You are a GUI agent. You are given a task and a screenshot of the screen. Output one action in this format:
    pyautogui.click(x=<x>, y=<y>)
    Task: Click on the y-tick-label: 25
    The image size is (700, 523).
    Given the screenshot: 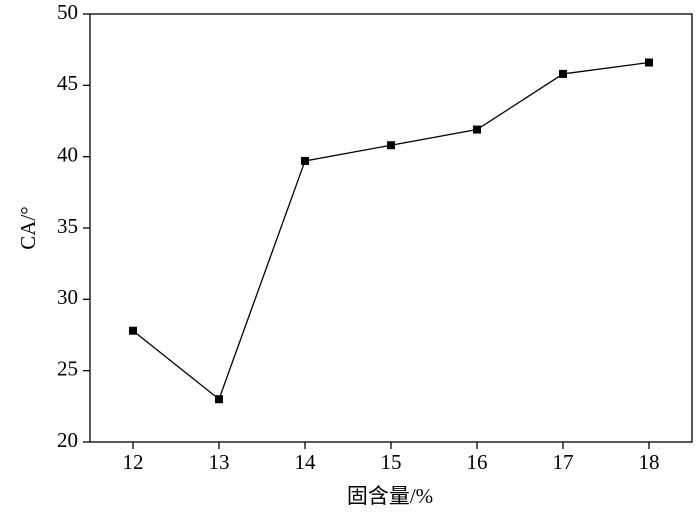 What is the action you would take?
    pyautogui.click(x=67, y=368)
    